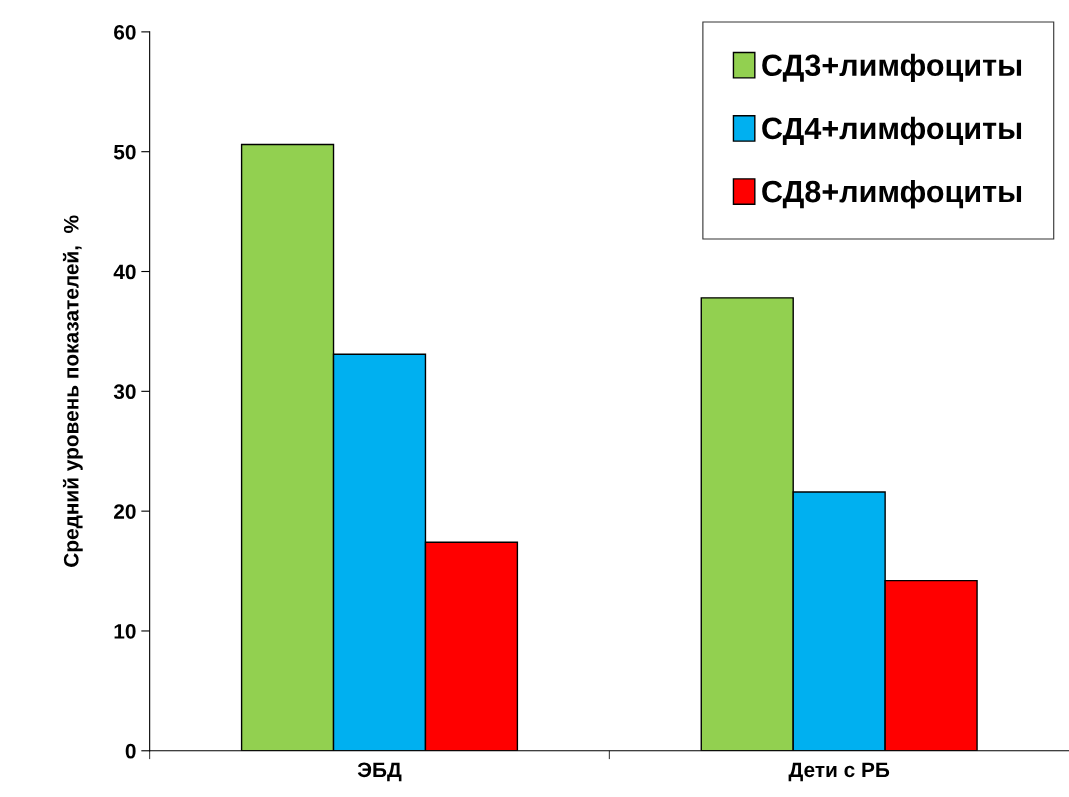 This screenshot has width=1069, height=797. Describe the element at coordinates (125, 511) in the screenshot. I see `y-tick-label: 20` at that location.